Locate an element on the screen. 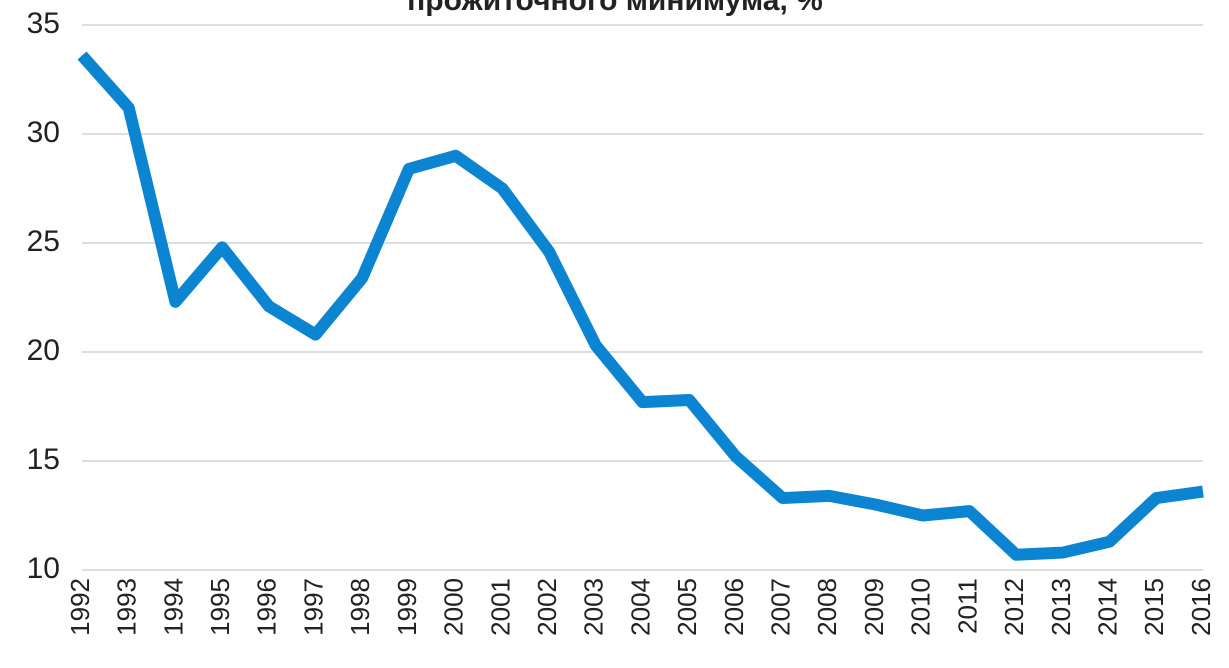  x-tick-label: 2014 is located at coordinates (1107, 607).